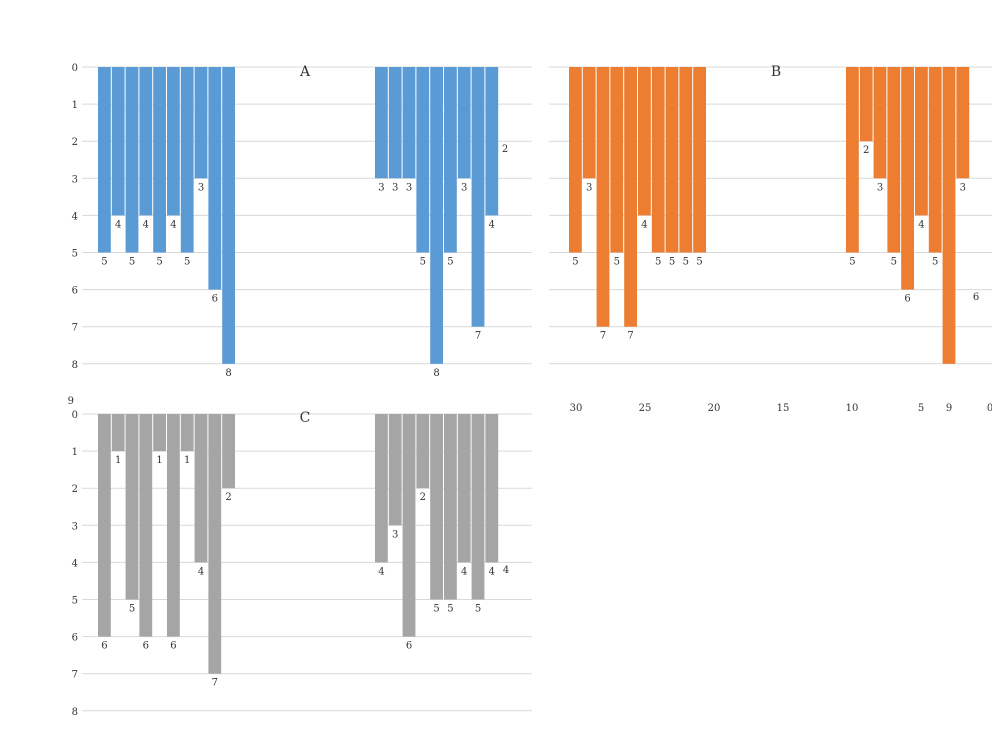 The width and height of the screenshot is (992, 748). Describe the element at coordinates (75, 563) in the screenshot. I see `y-tick-label-c: 4` at that location.